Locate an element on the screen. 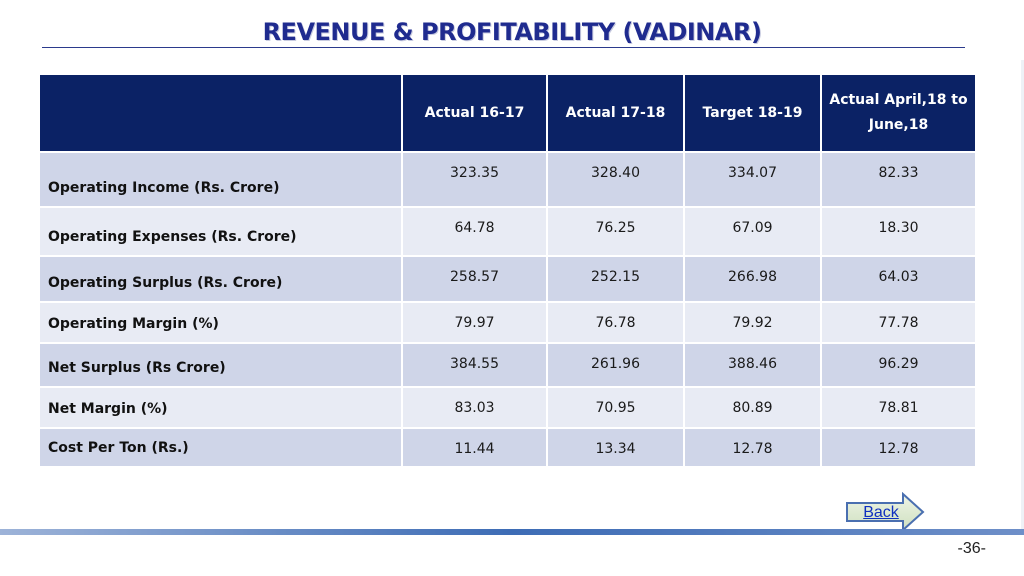 Image resolution: width=1024 pixels, height=576 pixels. row-label: Net Margin (%) is located at coordinates (221, 407).